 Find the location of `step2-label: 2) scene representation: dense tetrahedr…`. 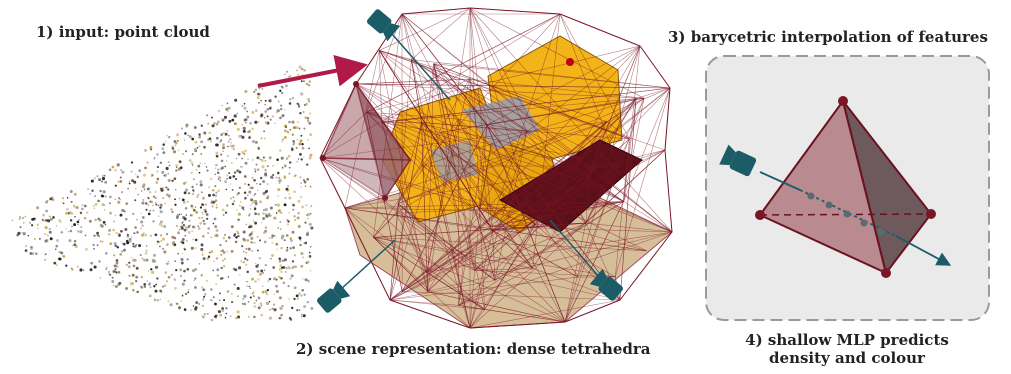

step2-label: 2) scene representation: dense tetrahedr… is located at coordinates (473, 349).